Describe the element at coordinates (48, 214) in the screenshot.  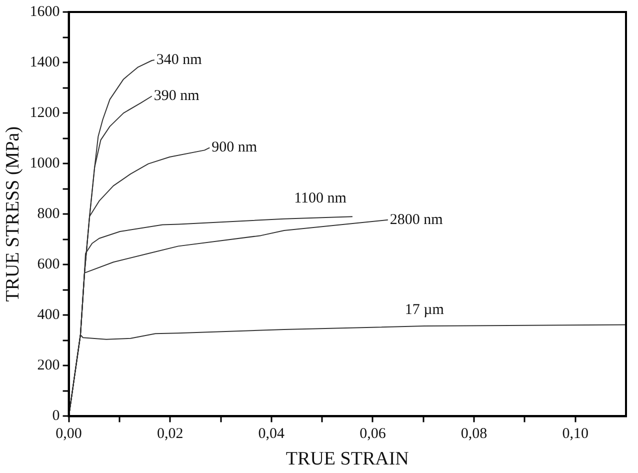
I see `y-tick-label: 800` at that location.